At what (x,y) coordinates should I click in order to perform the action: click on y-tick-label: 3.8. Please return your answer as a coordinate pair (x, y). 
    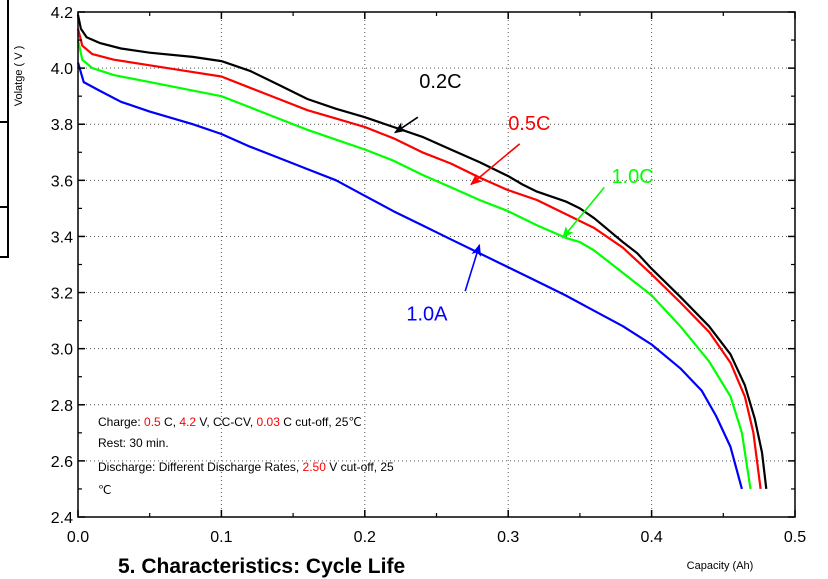
    Looking at the image, I should click on (62, 125).